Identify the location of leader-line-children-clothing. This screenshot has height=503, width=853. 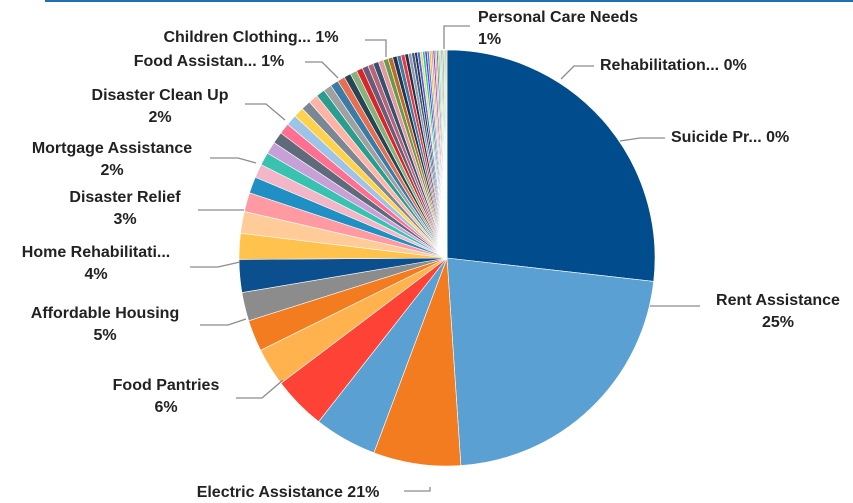
(376, 48).